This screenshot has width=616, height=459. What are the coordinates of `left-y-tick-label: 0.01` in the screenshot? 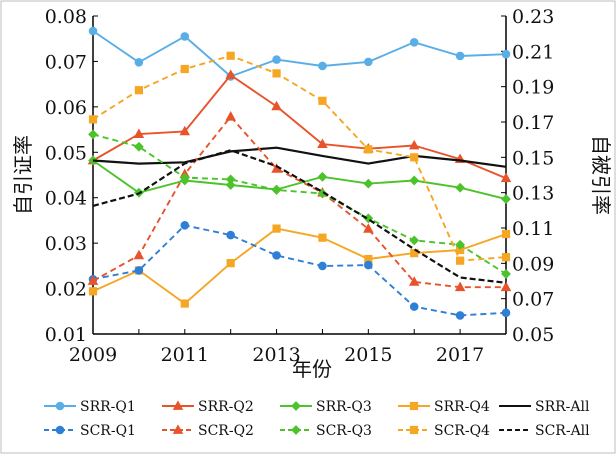 It's located at (66, 335).